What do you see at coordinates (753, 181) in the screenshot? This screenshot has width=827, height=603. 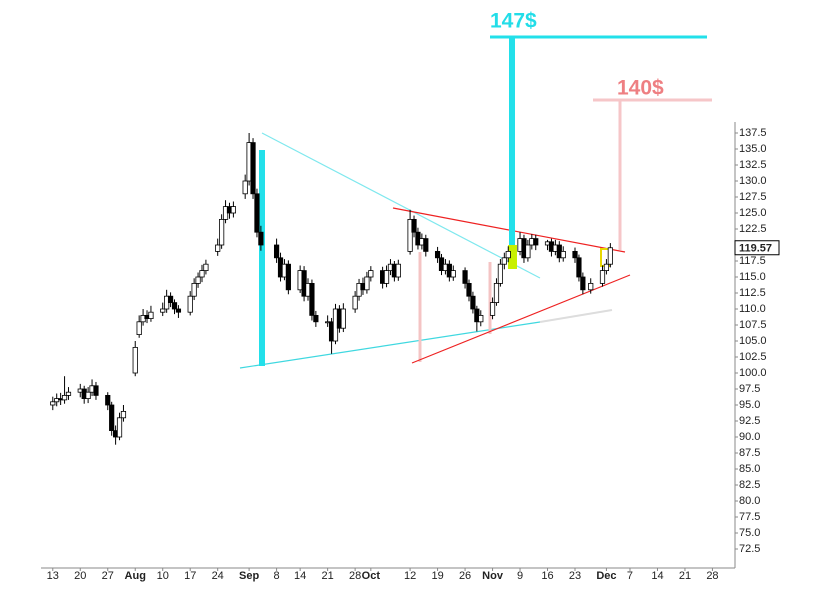 I see `y-tick-label: 130.0` at bounding box center [753, 181].